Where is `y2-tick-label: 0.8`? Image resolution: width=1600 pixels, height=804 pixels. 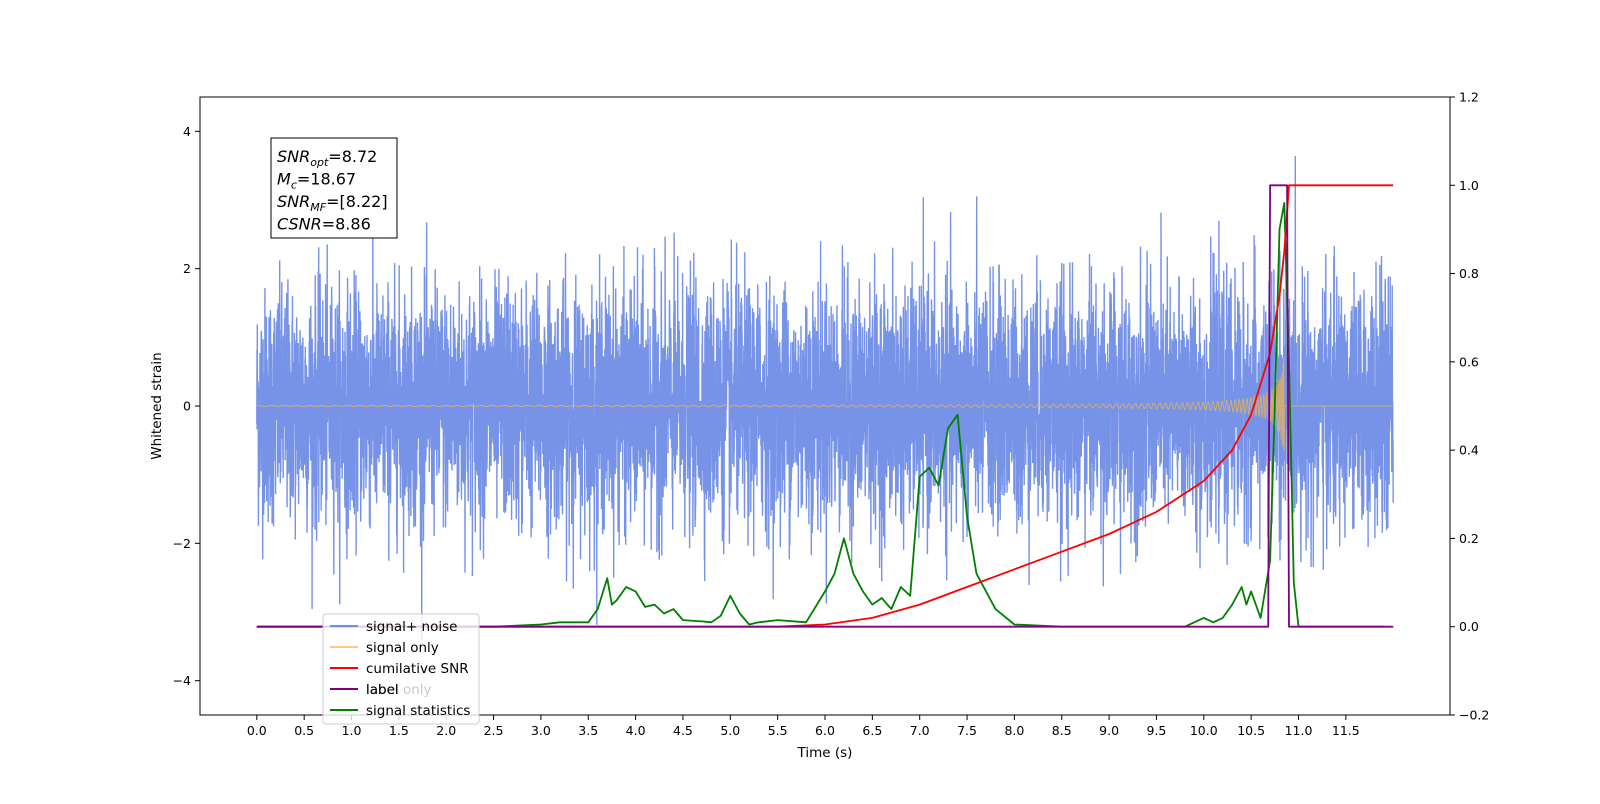 y2-tick-label: 0.8 is located at coordinates (1469, 273).